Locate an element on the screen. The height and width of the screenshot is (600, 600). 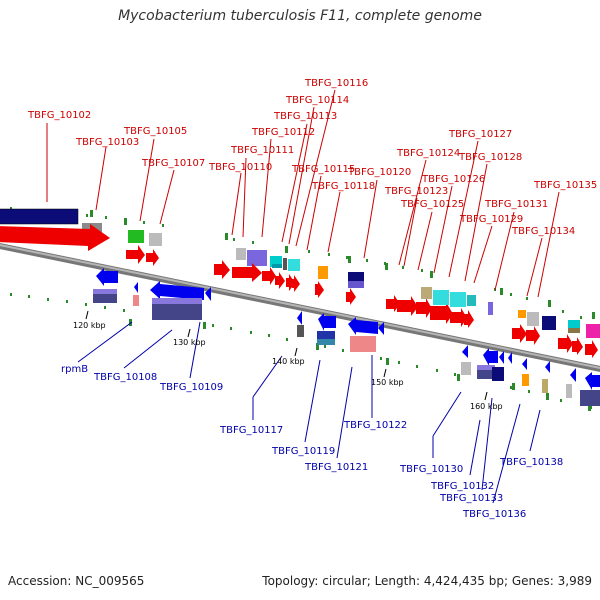
scale-label-140: 140 kbp is located at coordinates (288, 361).